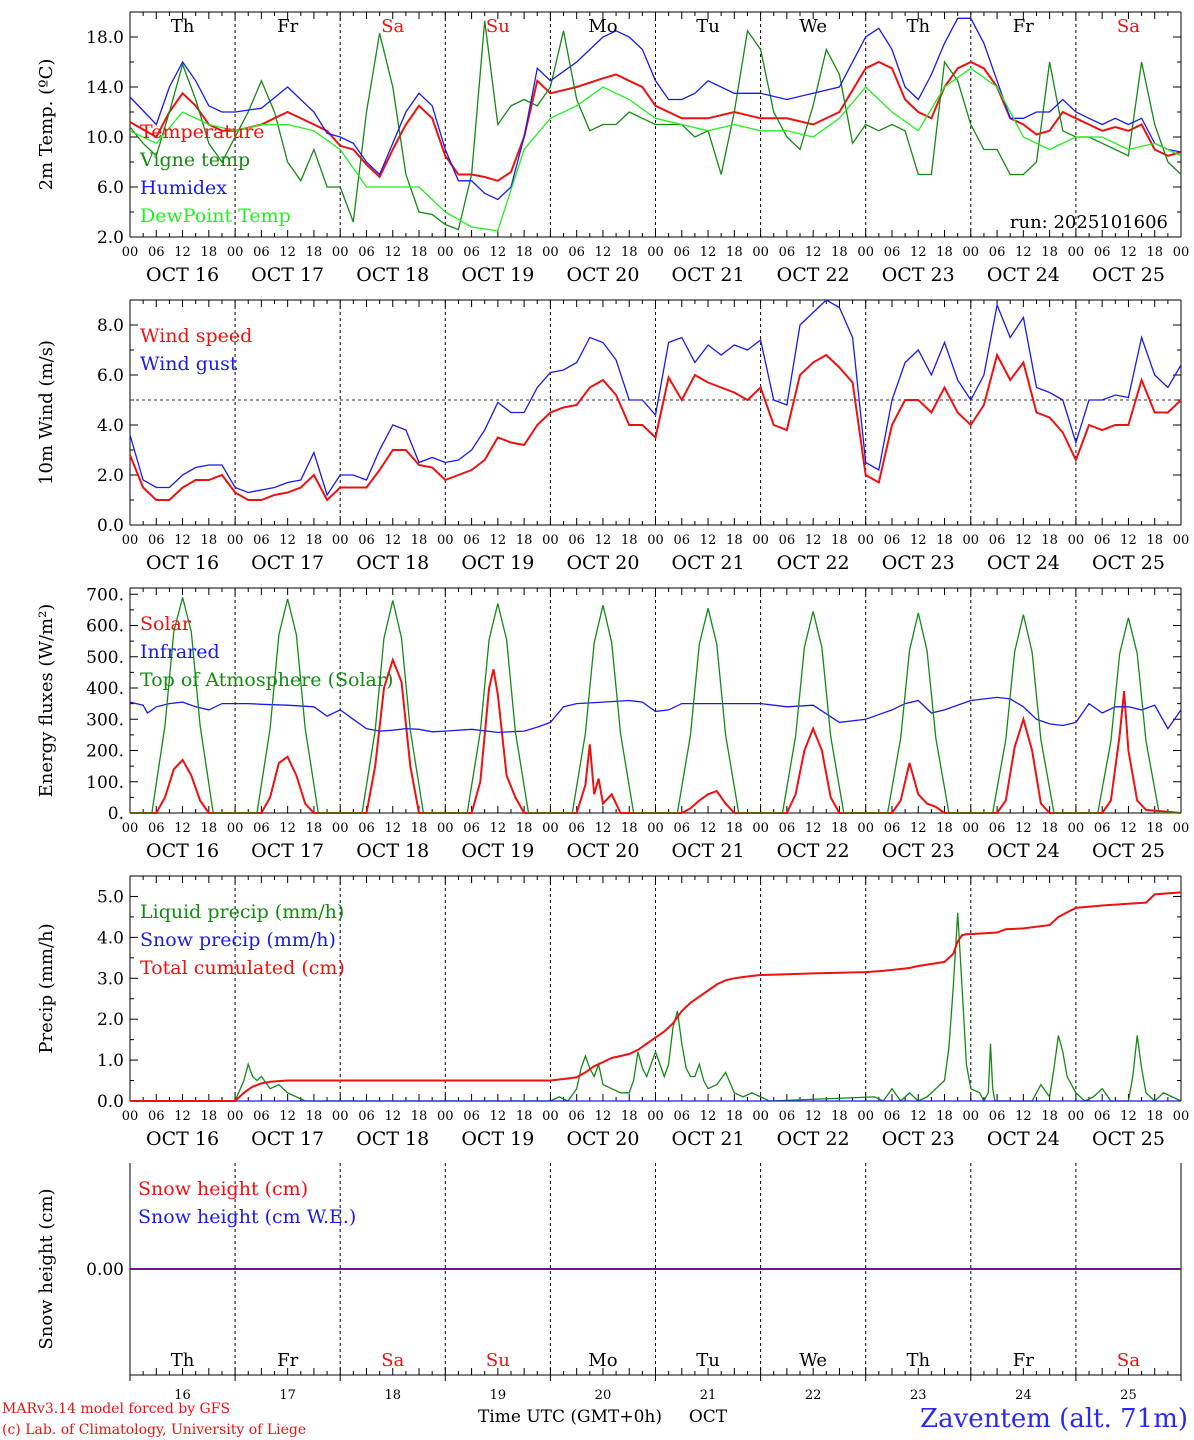 The image size is (1194, 1440). I want to click on credit-line-1: MARv3.14 model forced by GFS, so click(116, 1409).